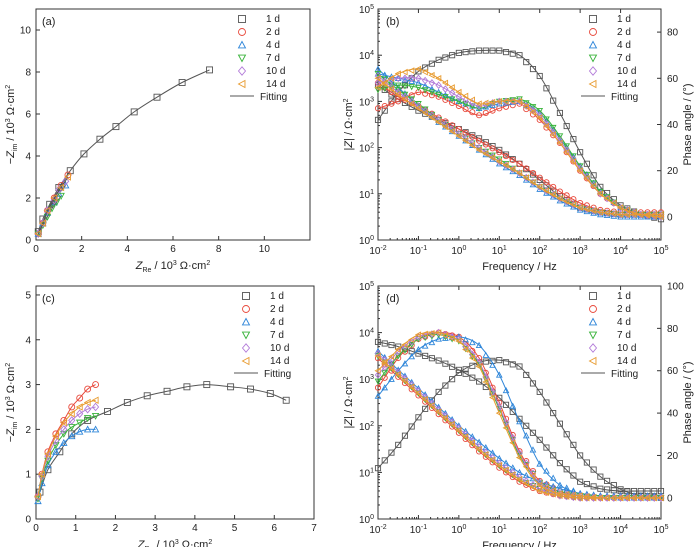 This screenshot has height=547, width=700. Describe the element at coordinates (372, 146) in the screenshot. I see `tick-exponent: 2` at that location.